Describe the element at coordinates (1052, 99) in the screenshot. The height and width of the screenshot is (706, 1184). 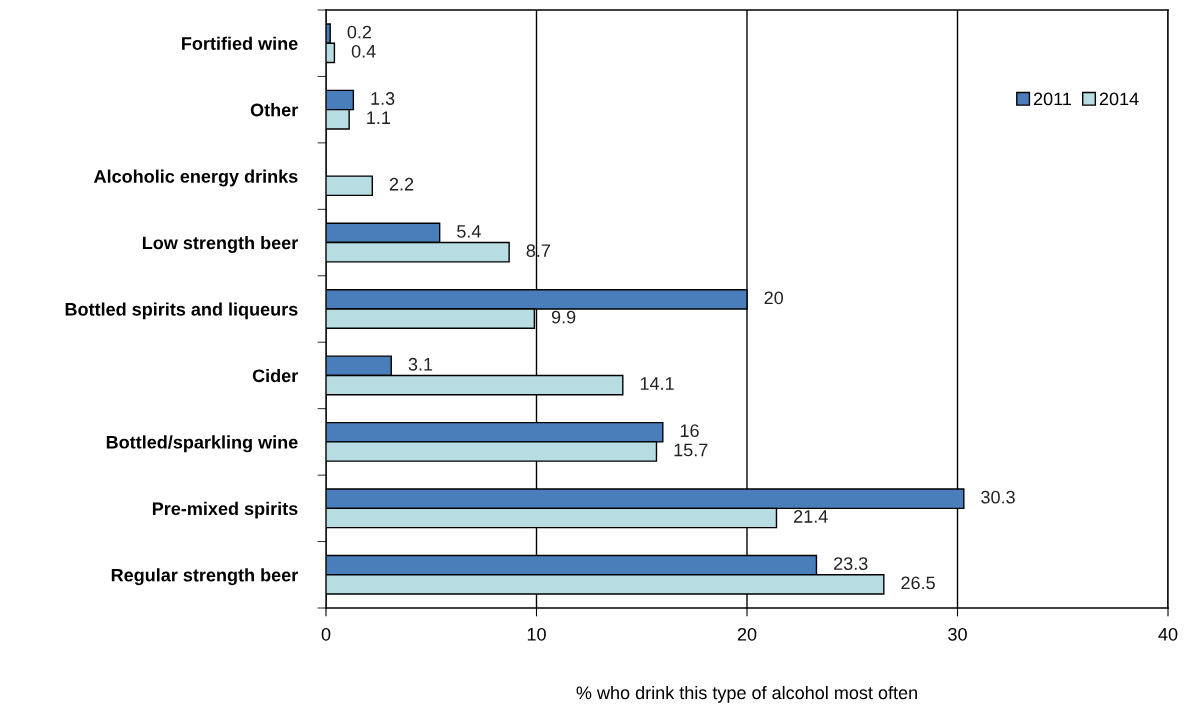
I see `legend-label: 2011` at that location.